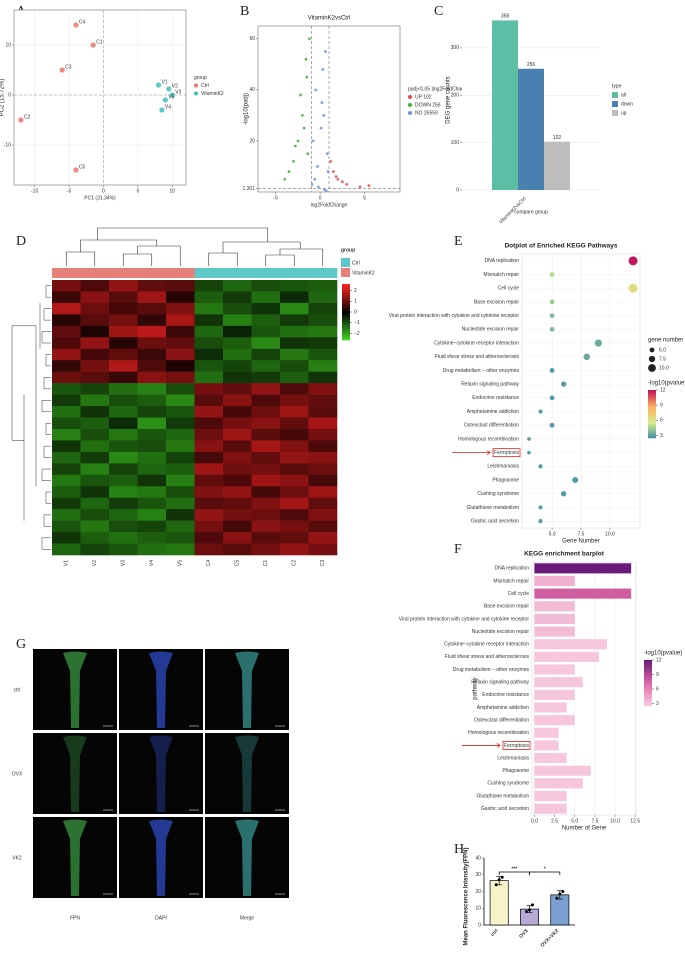  Describe the element at coordinates (564, 554) in the screenshot. I see `chart-title: KEGG enrichment barplot` at that location.